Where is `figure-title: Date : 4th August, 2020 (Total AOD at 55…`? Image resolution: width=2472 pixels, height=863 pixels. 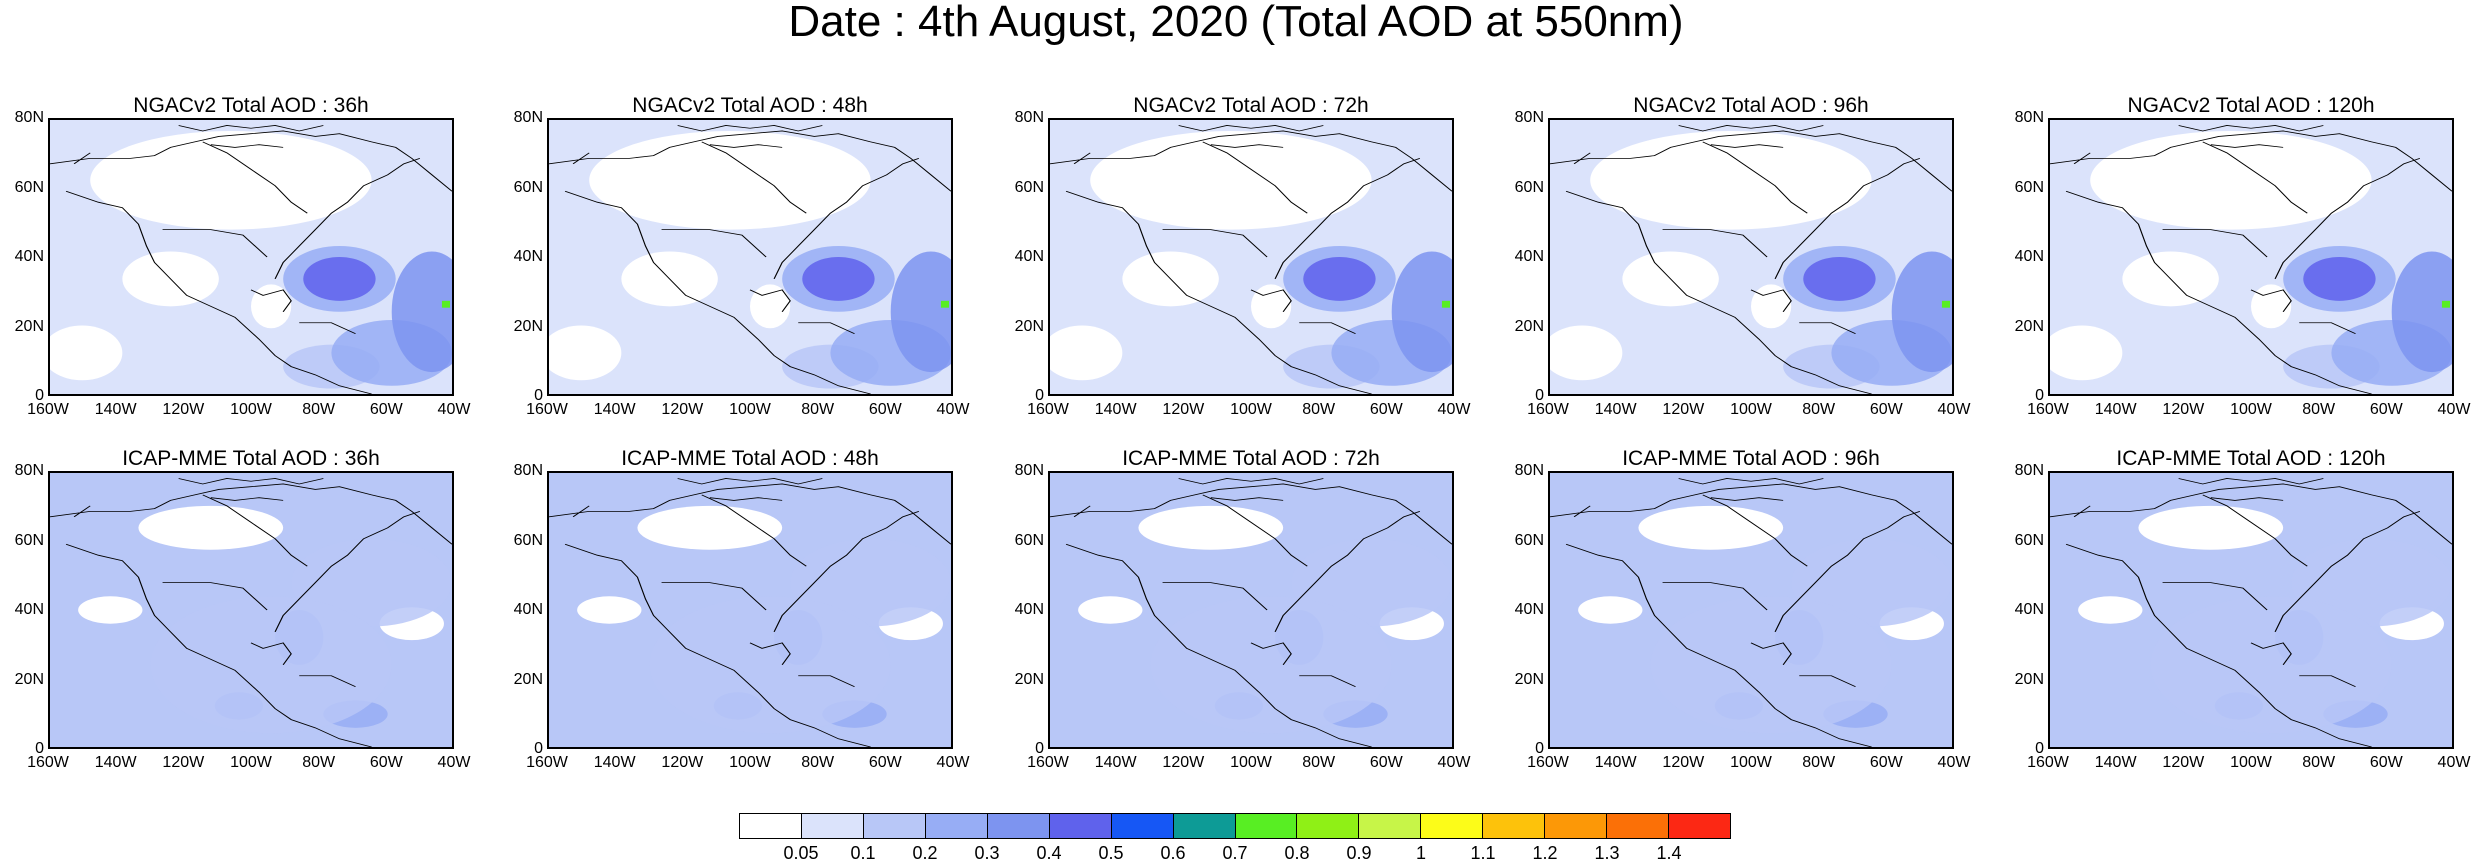
figure-title: Date : 4th August, 2020 (Total AOD at 55… is located at coordinates (1236, 23).